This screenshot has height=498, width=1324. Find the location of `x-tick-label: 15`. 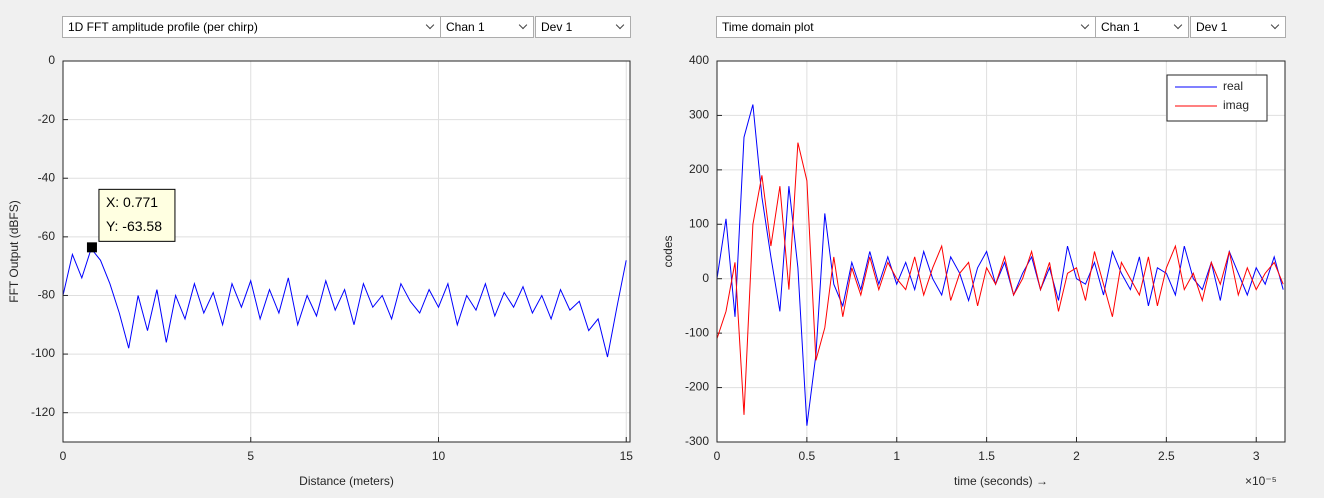

x-tick-label: 15 is located at coordinates (627, 456).